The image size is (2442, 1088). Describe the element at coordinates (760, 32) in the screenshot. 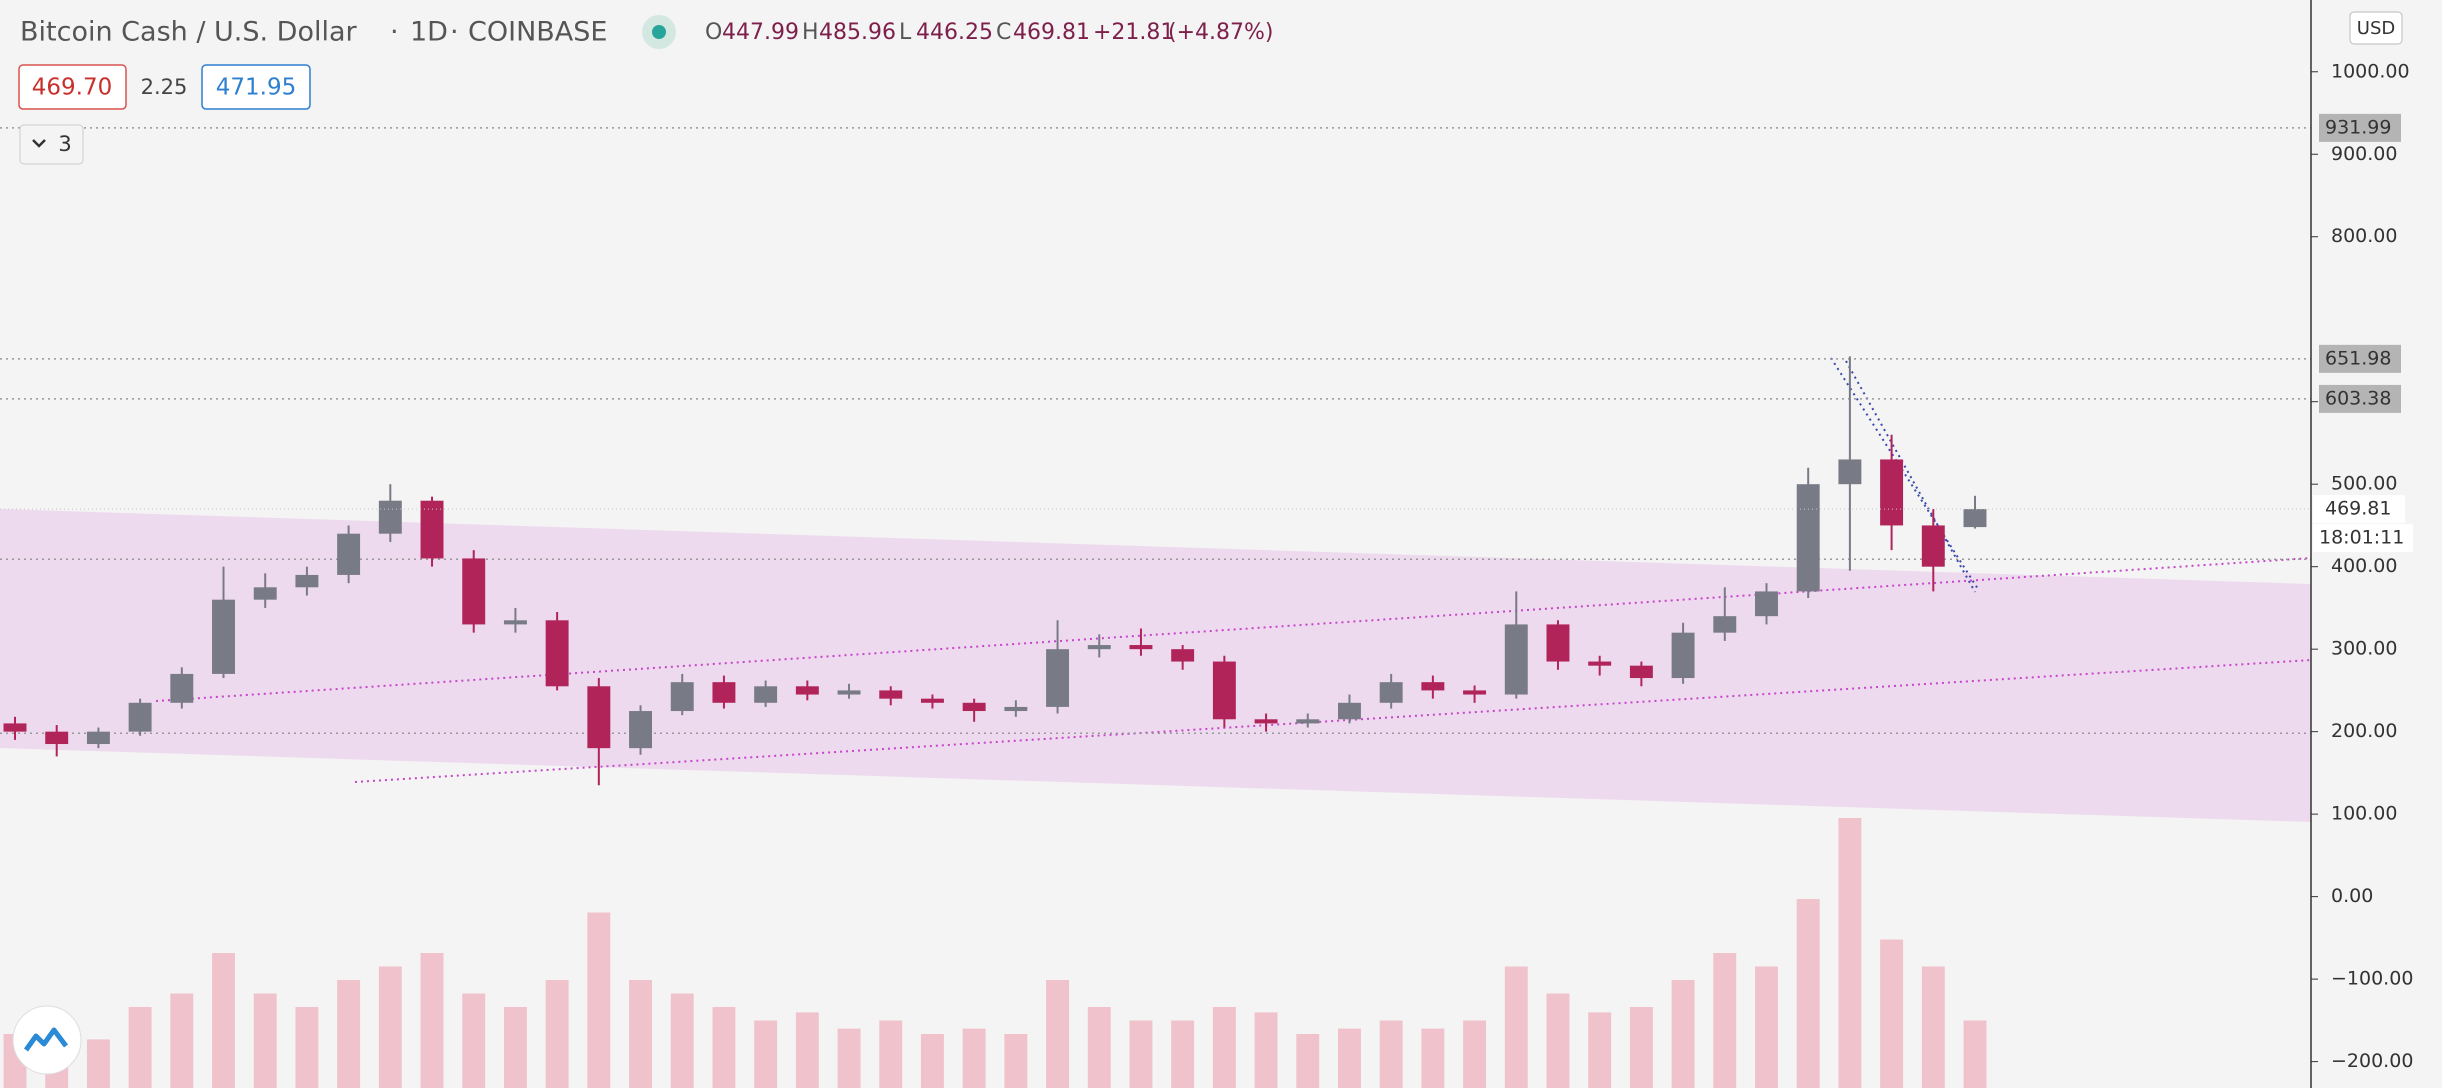

I see `ohlc-value: 447.99` at that location.